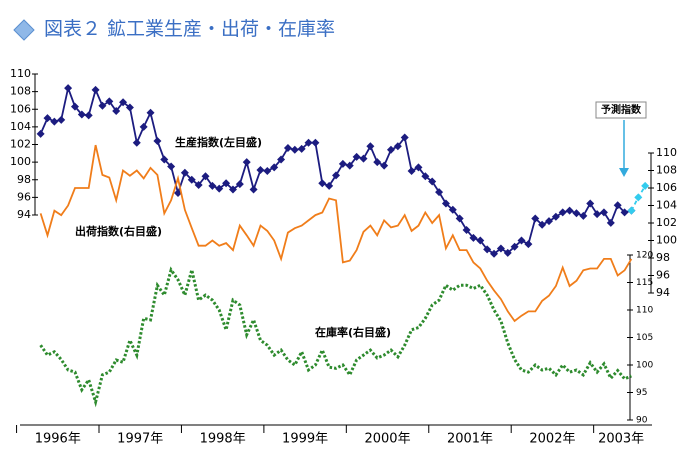  I want to click on arrow-head, so click(624, 172).